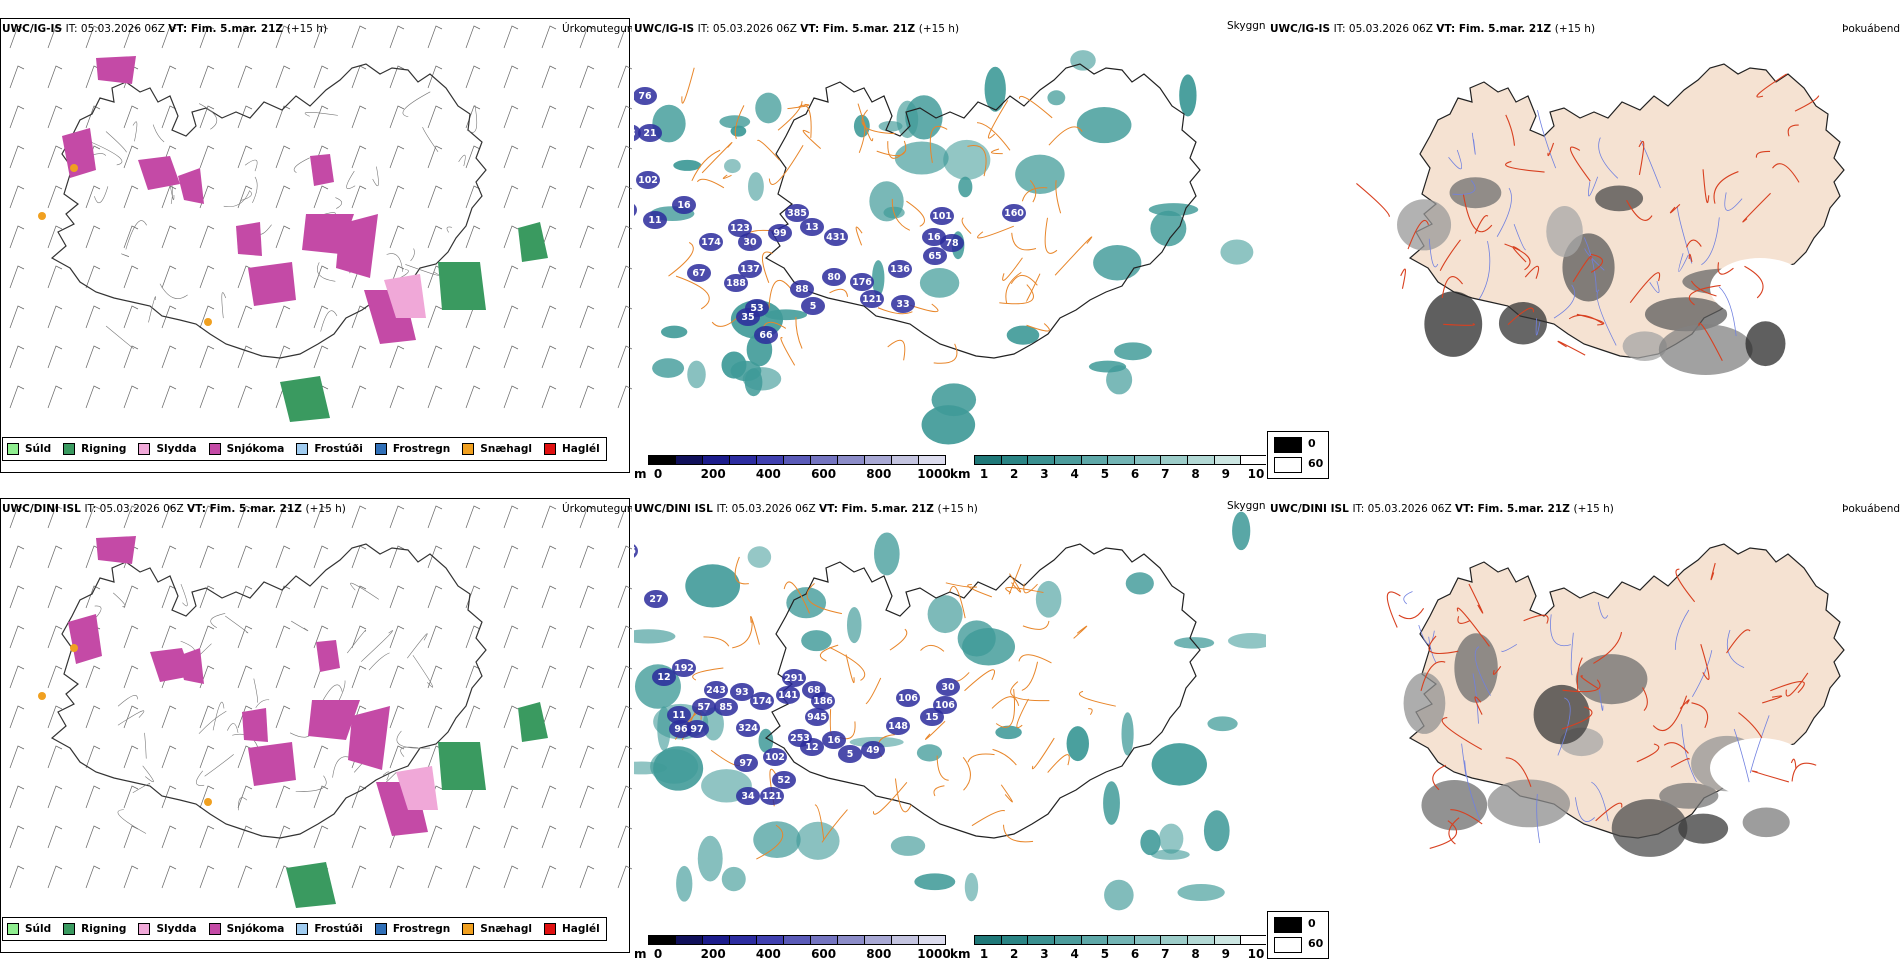  I want to click on snowhail-spot, so click(42, 216).